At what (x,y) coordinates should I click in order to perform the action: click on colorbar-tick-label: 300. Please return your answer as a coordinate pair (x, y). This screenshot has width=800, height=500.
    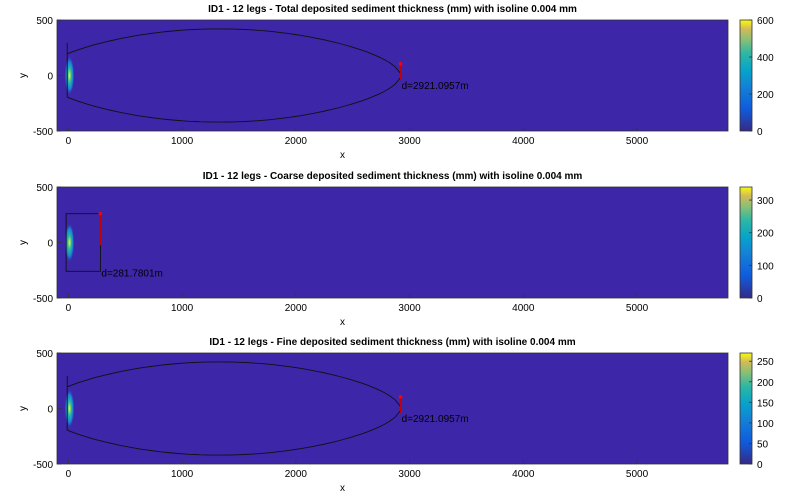
    Looking at the image, I should click on (765, 201).